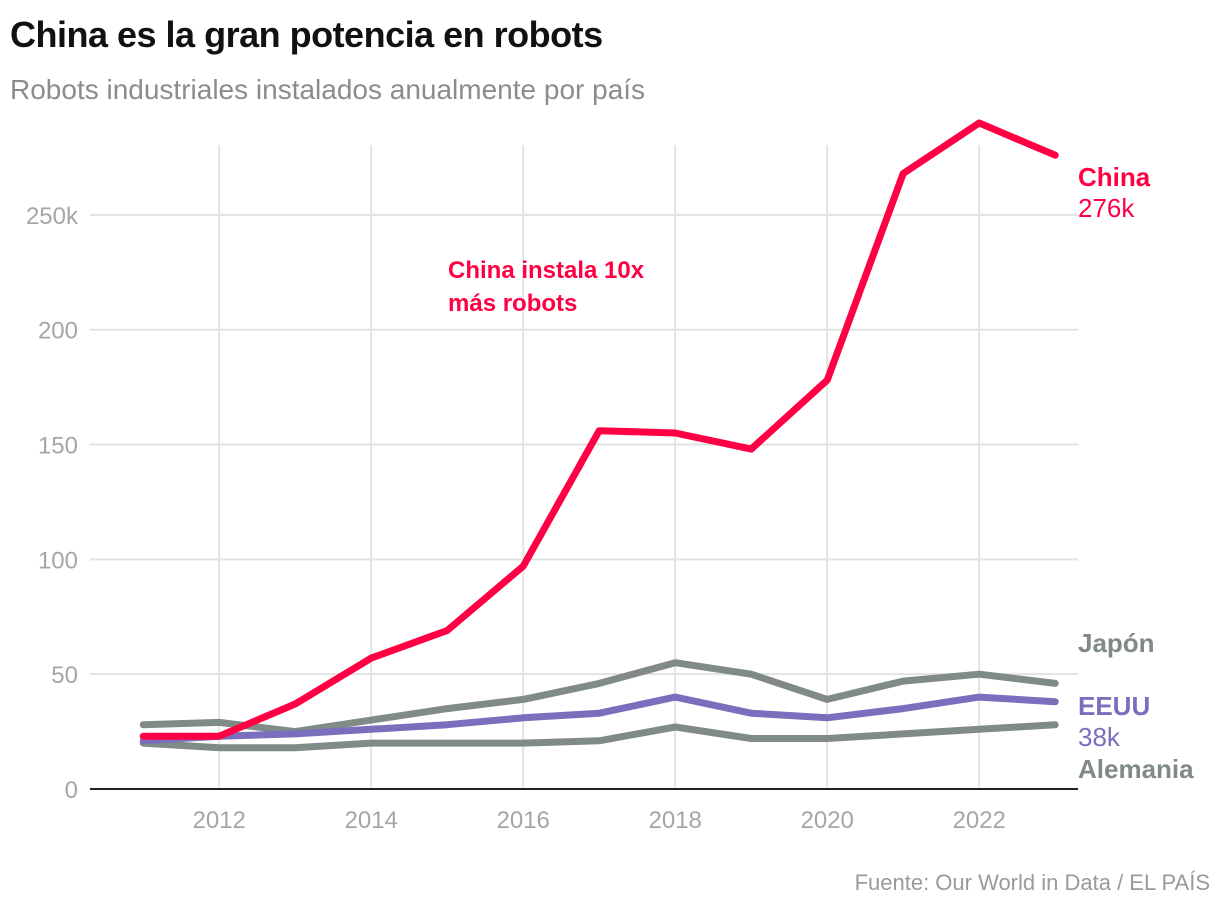  I want to click on y-tick-label: 250k, so click(52, 216).